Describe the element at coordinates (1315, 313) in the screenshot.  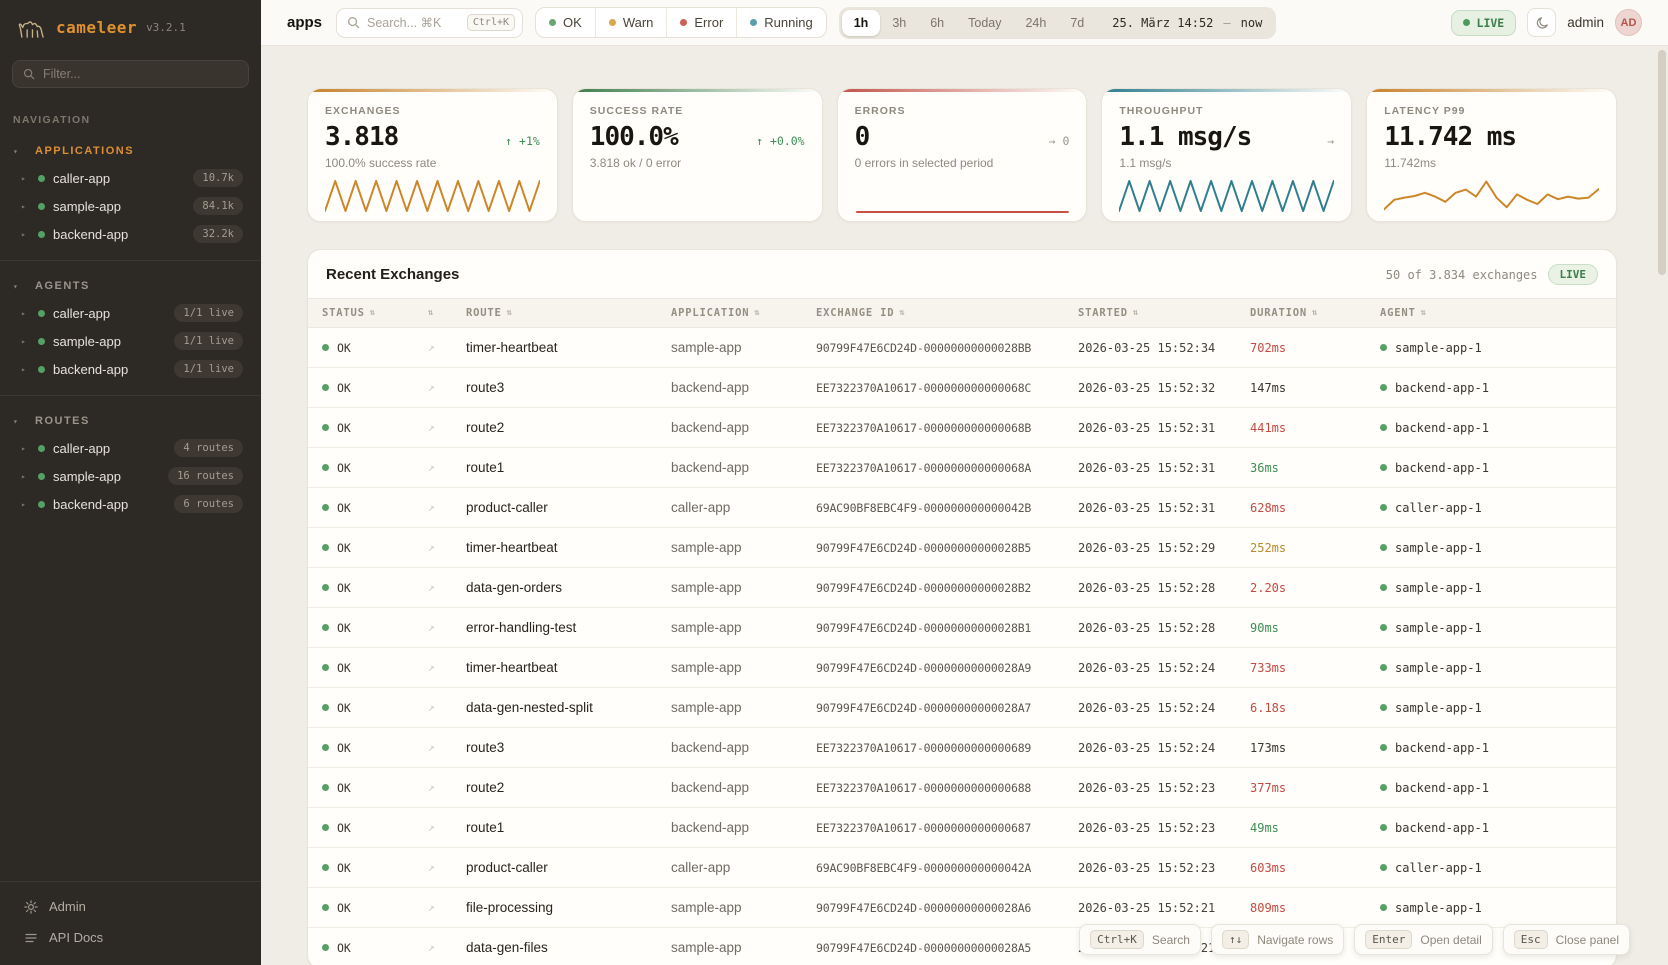
I see `column-header-duration: DURATION ⇅` at that location.